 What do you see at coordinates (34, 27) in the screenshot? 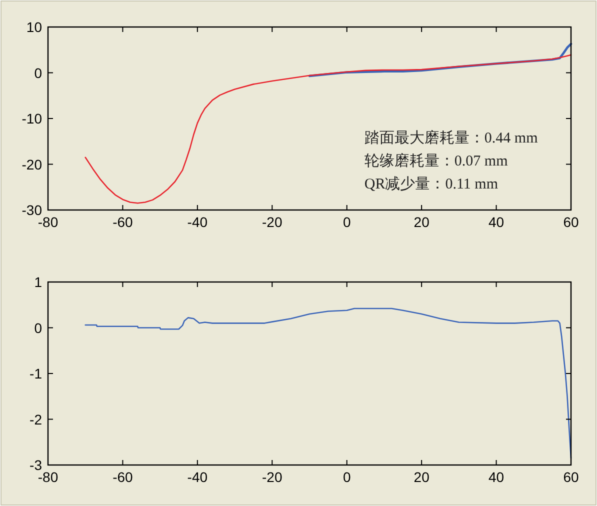
I see `y-tick-label: 10` at bounding box center [34, 27].